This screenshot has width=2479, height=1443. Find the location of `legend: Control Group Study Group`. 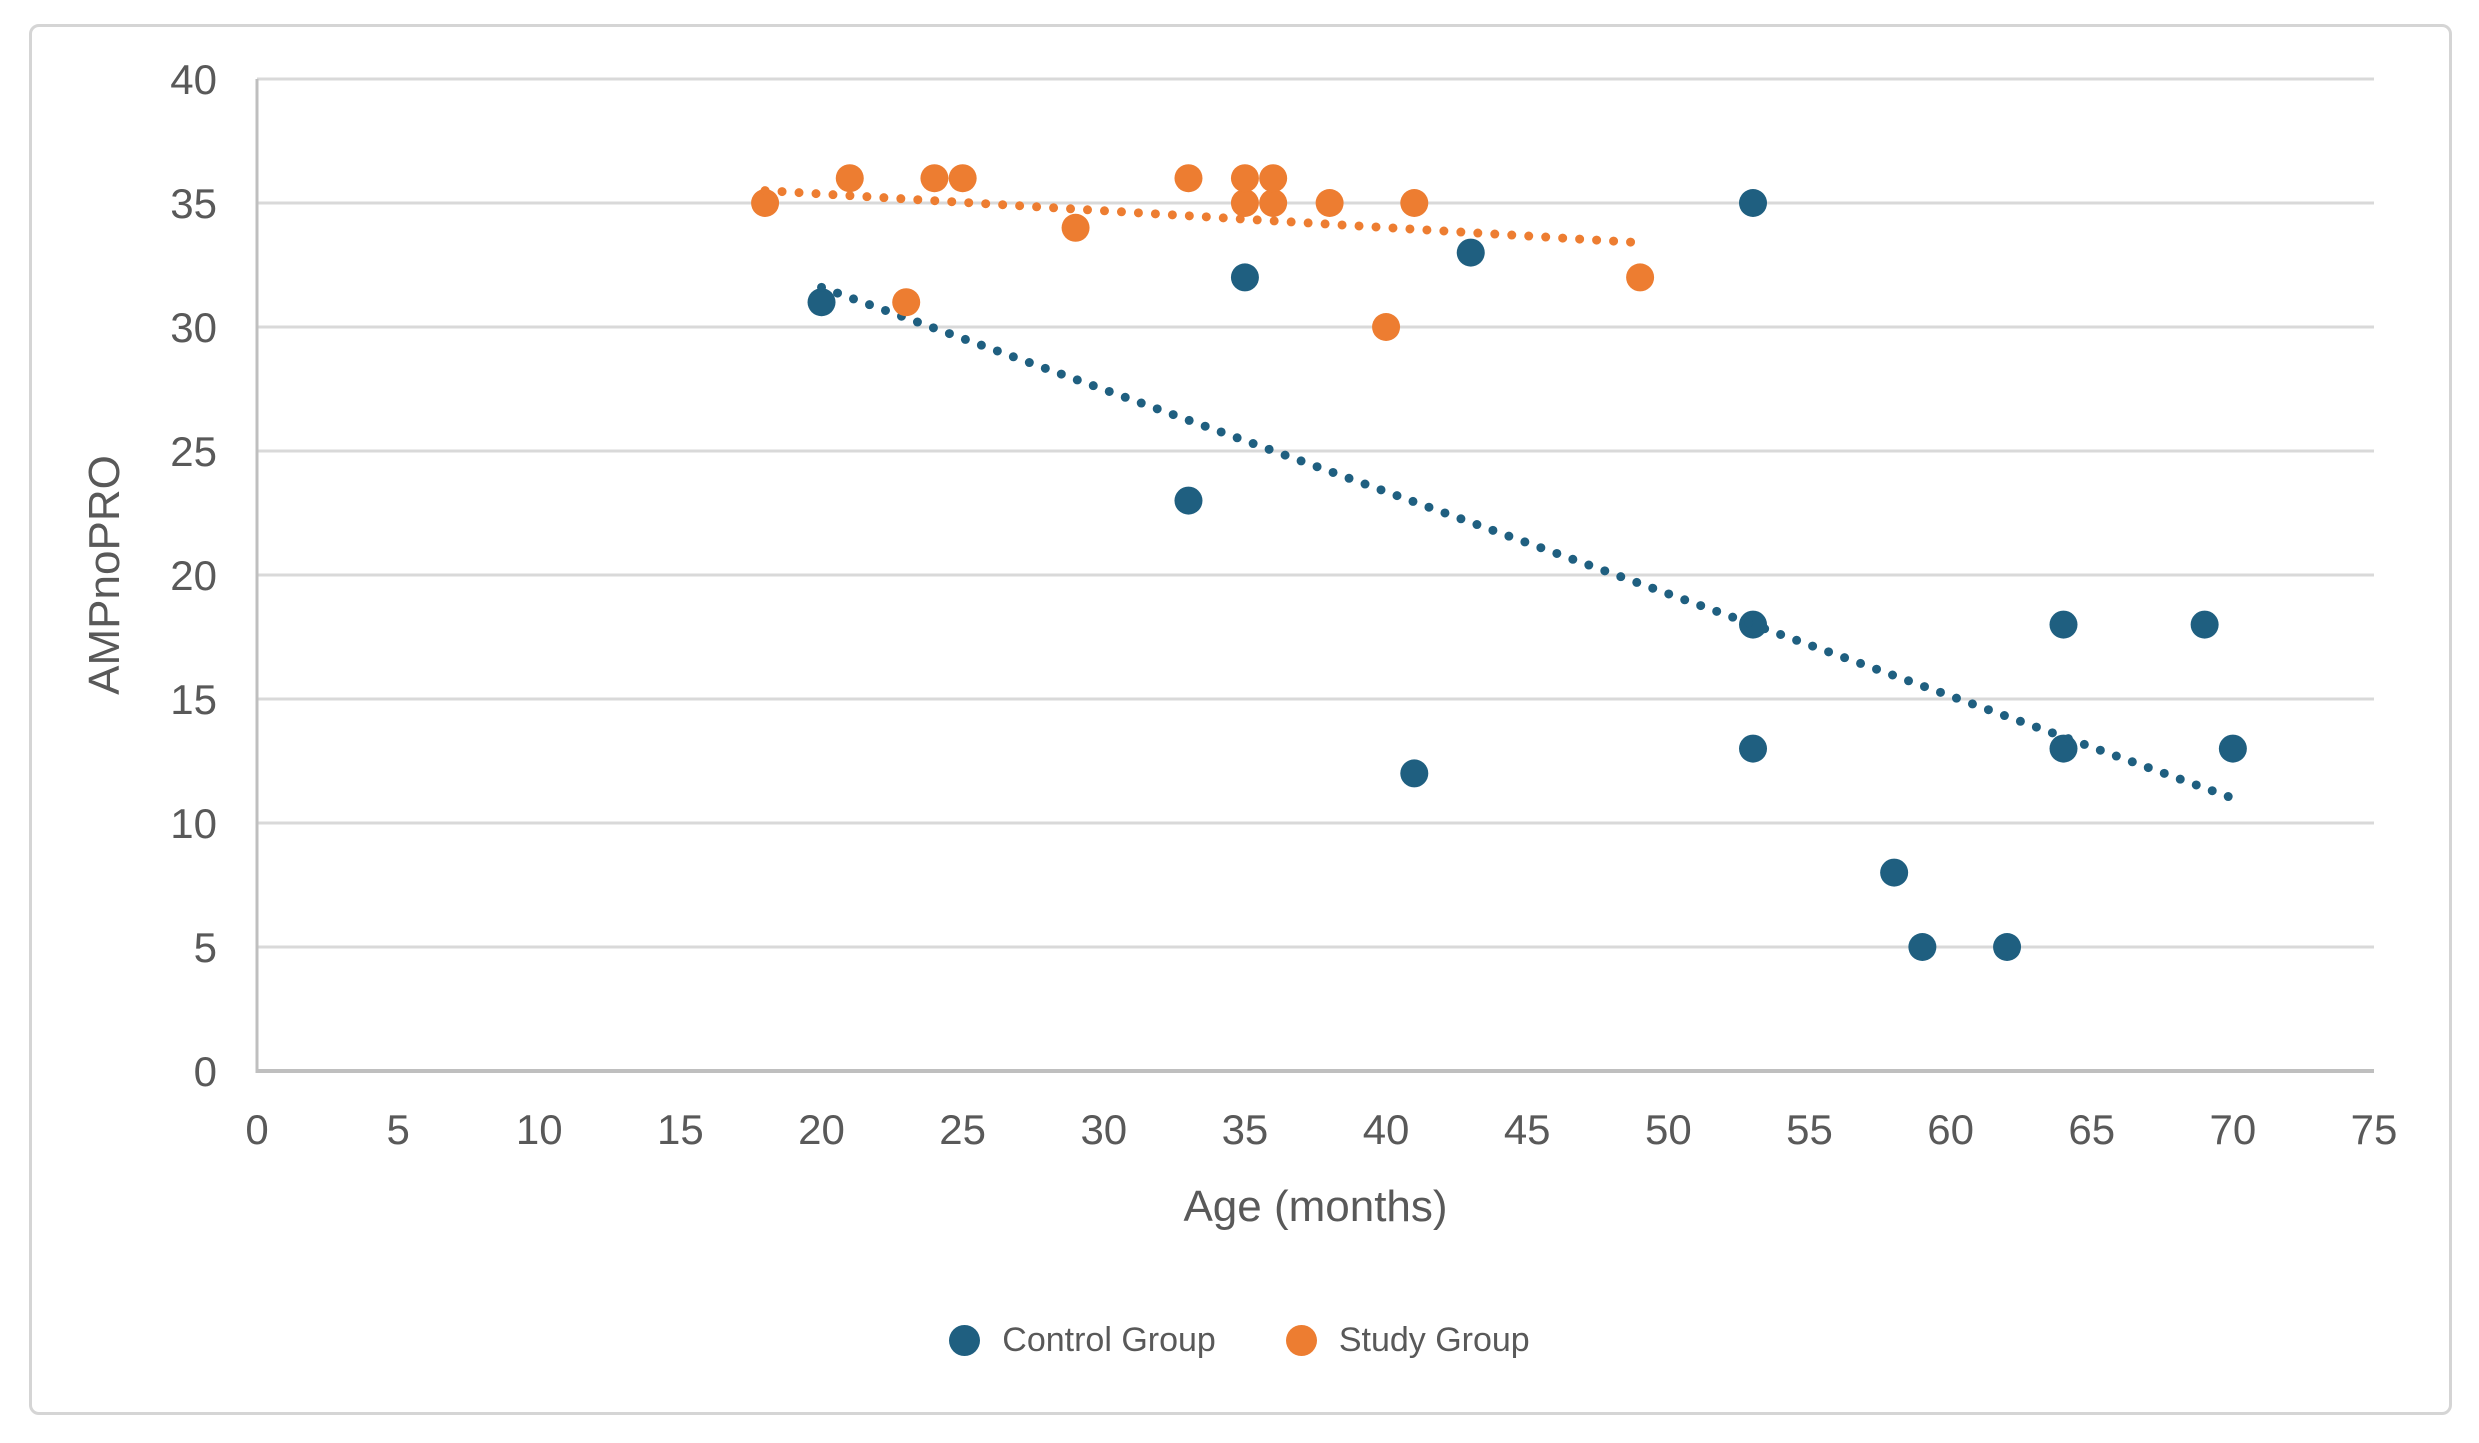

legend: Control Group Study Group is located at coordinates (1239, 1340).